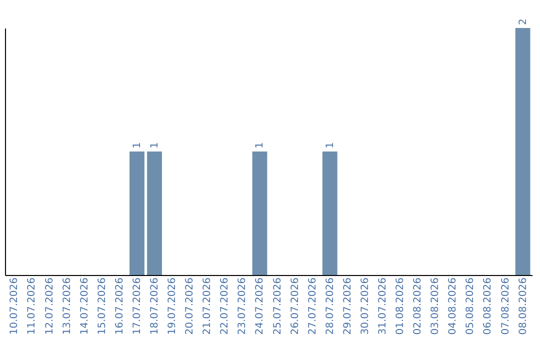 This screenshot has width=540, height=340. What do you see at coordinates (208, 306) in the screenshot?
I see `x-tick-label: 21.07.2026` at bounding box center [208, 306].